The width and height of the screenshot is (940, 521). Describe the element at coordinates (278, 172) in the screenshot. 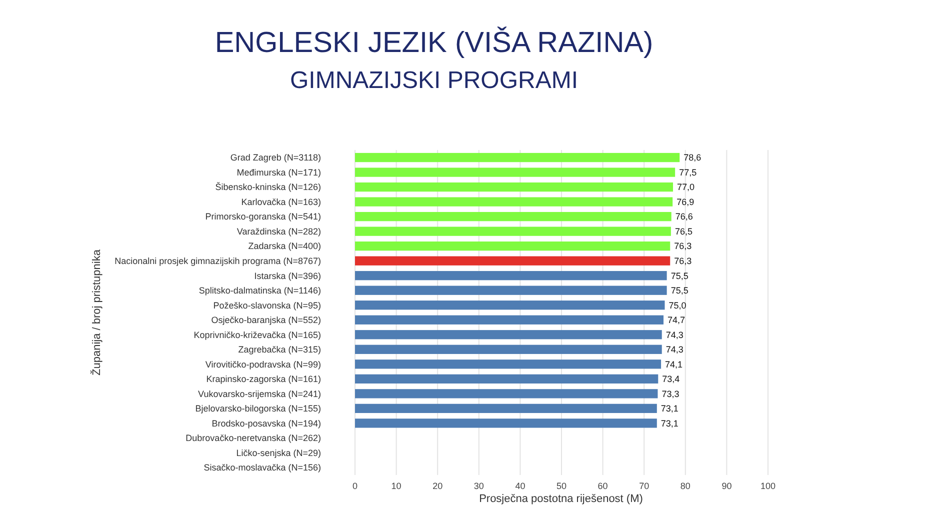

I see `y-tick-label: Međimurska (N=171)` at that location.